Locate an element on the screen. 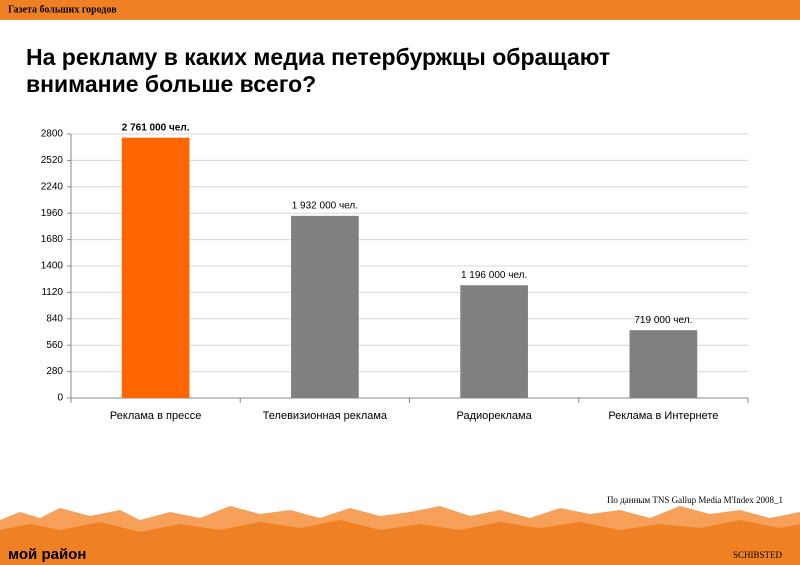  header-bar is located at coordinates (400, 10).